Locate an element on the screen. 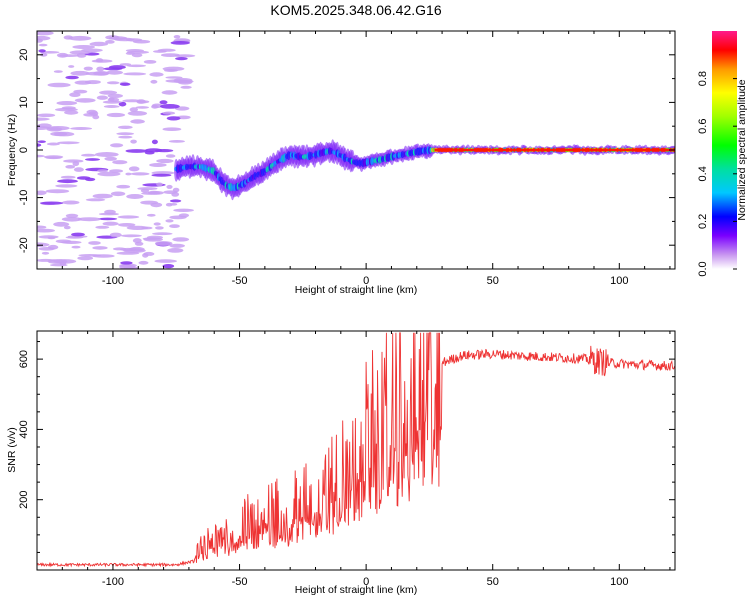 The width and height of the screenshot is (750, 600). x-tick-label: -100 is located at coordinates (113, 281).